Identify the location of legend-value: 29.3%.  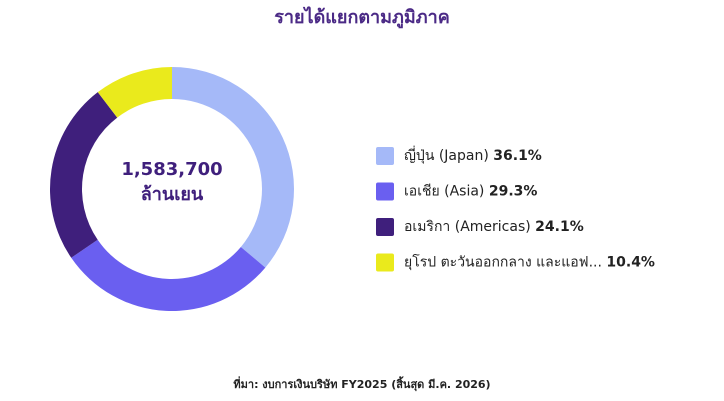
(513, 192).